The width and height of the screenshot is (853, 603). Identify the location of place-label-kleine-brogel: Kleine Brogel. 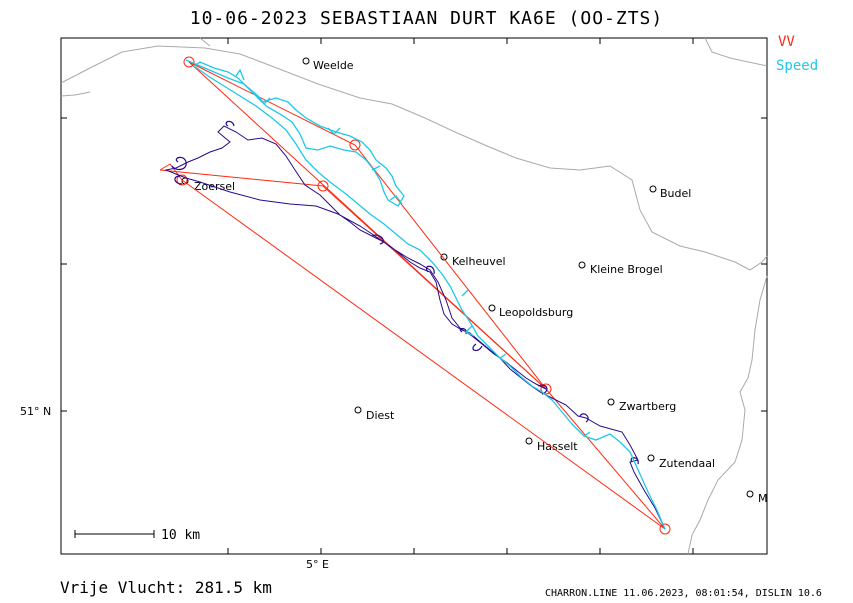
(626, 269).